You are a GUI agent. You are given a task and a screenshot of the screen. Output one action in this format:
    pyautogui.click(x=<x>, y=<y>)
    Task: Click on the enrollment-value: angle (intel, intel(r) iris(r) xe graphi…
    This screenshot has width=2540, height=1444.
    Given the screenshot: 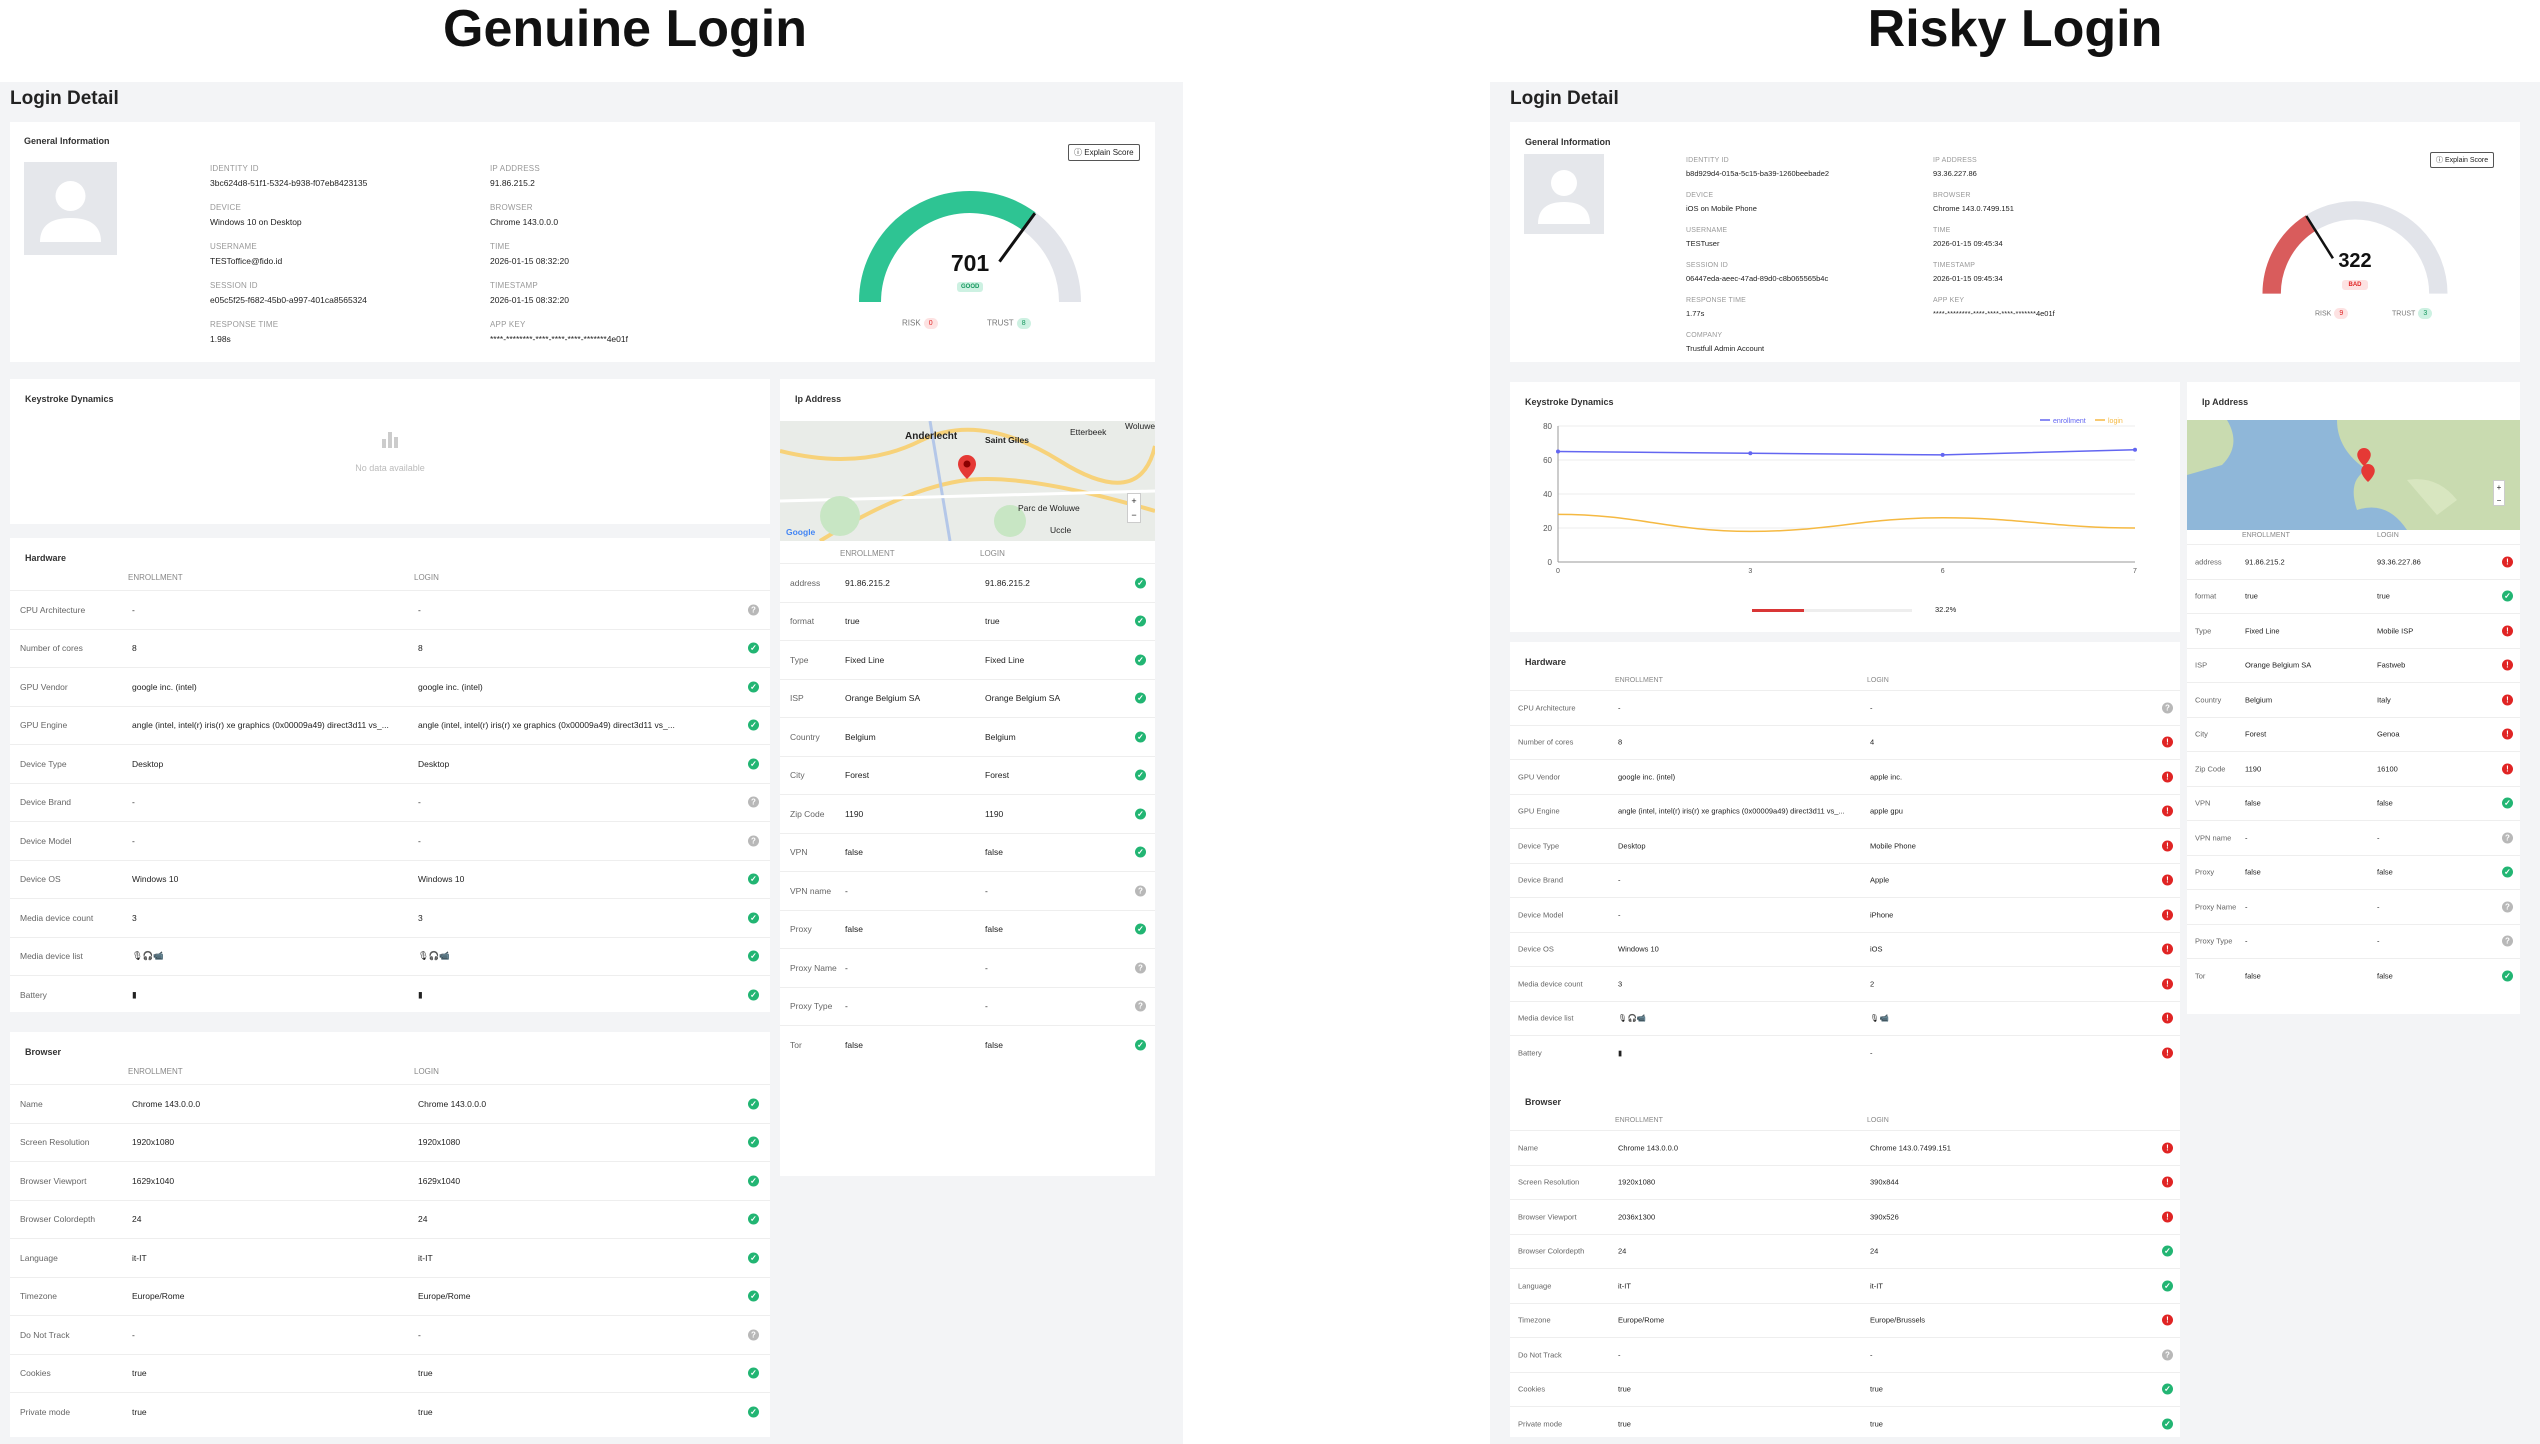 What is the action you would take?
    pyautogui.click(x=1731, y=811)
    